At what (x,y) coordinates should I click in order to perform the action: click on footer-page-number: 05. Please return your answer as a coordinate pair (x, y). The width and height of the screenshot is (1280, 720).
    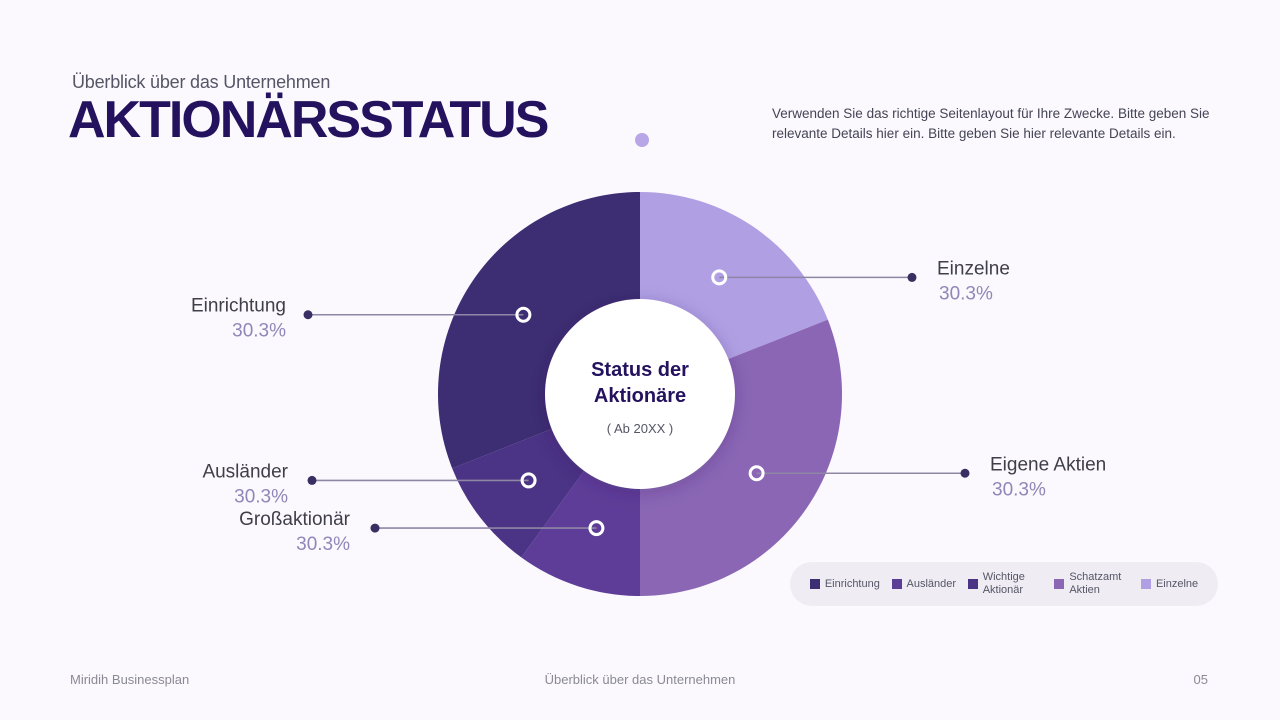
    Looking at the image, I should click on (1200, 679).